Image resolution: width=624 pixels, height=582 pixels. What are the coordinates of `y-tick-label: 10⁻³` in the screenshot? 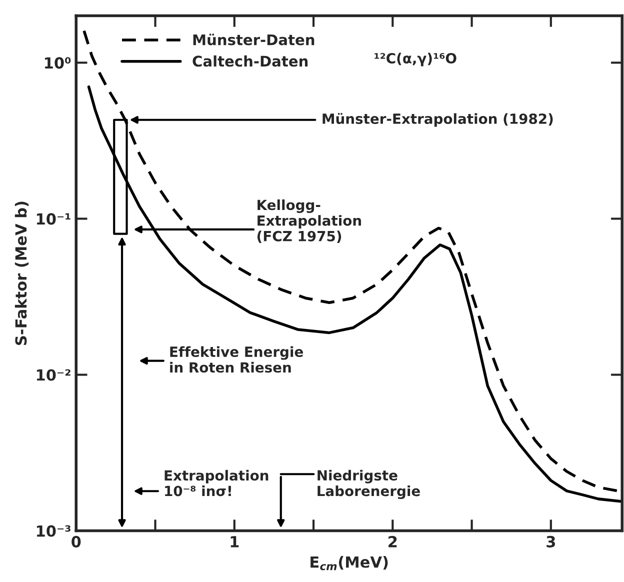 It's located at (53, 531).